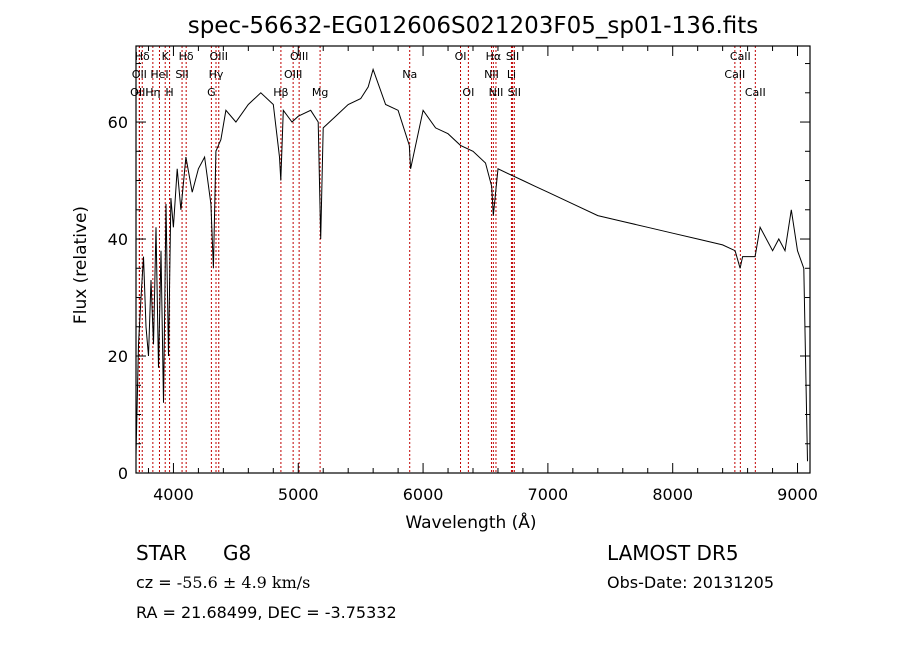  I want to click on spectral-line-label: Hα, so click(494, 56).